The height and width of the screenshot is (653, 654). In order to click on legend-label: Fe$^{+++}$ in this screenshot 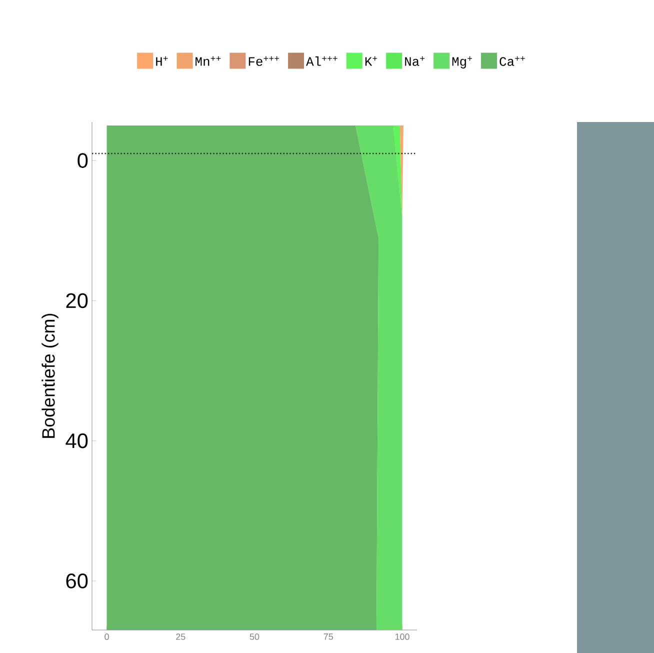, I will do `click(264, 61)`.